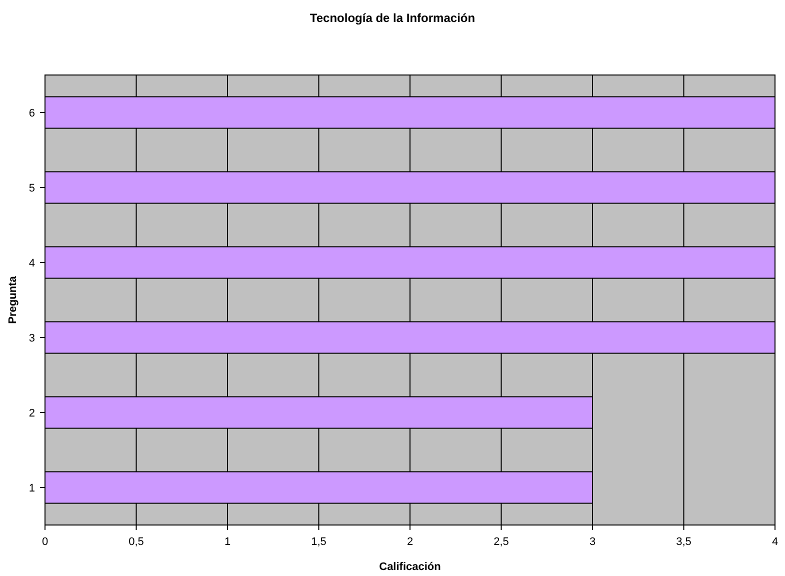 This screenshot has width=785, height=576. What do you see at coordinates (393, 18) in the screenshot?
I see `chart-title: Tecnología de la Información` at bounding box center [393, 18].